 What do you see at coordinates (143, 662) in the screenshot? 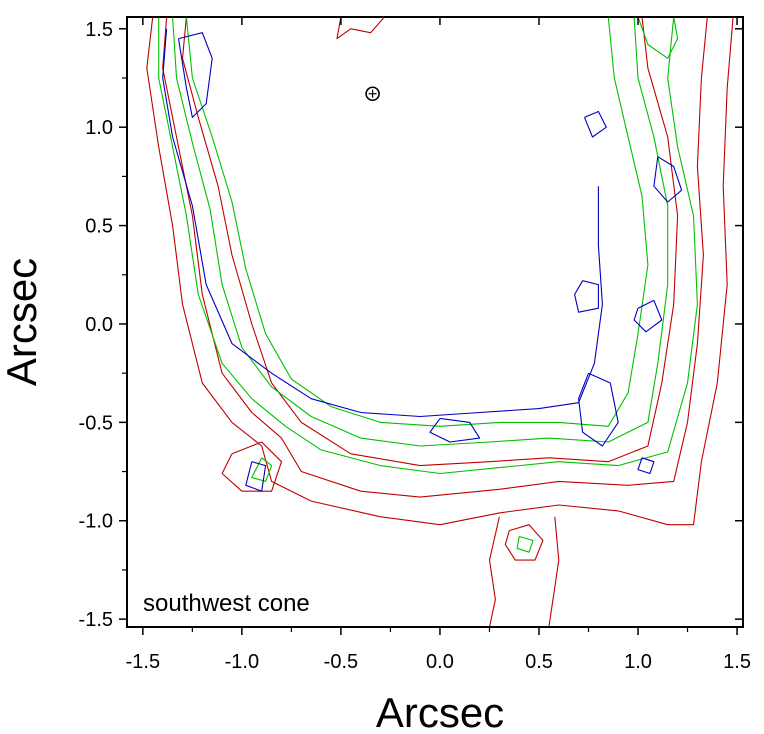
I see `x-tick-label: -1.5` at bounding box center [143, 662].